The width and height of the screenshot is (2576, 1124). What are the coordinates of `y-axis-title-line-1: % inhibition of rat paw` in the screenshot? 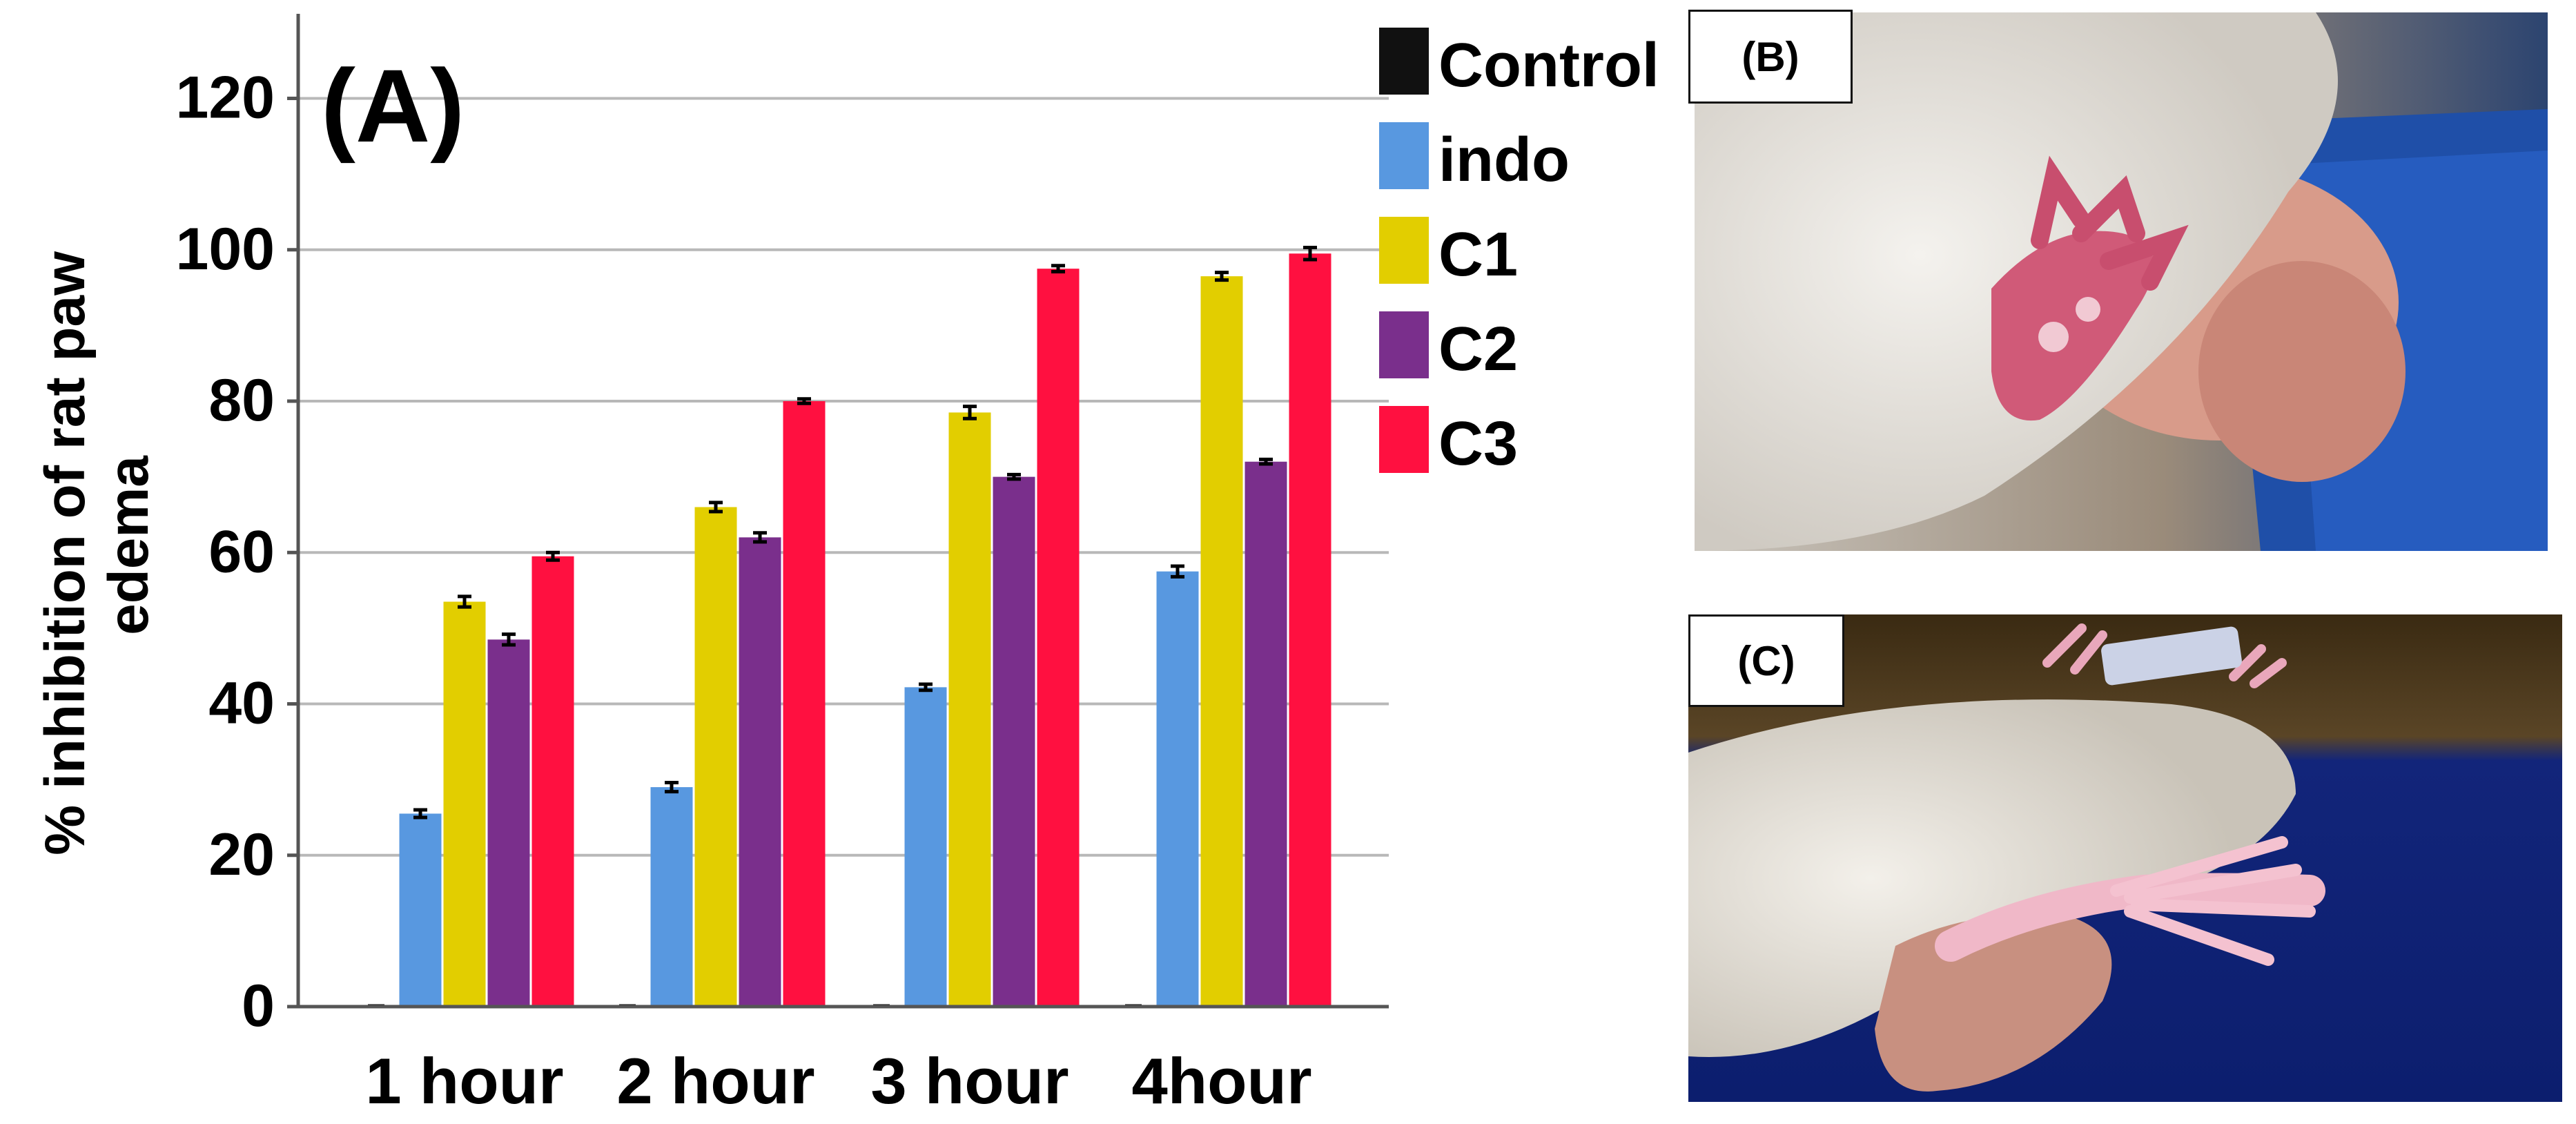 It's located at (65, 553).